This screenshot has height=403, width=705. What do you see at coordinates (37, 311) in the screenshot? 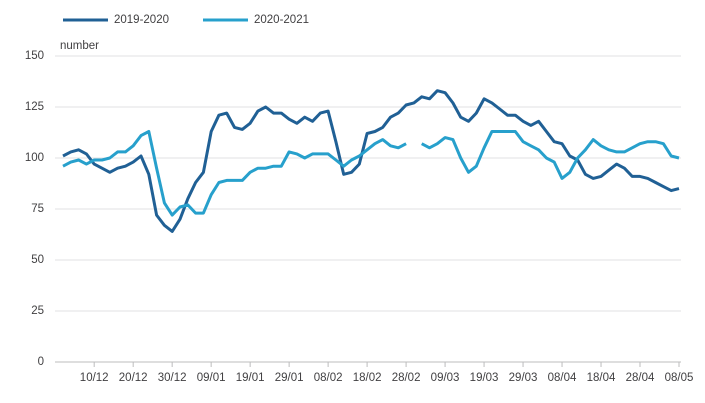
I see `y-tick-label: 25` at bounding box center [37, 311].